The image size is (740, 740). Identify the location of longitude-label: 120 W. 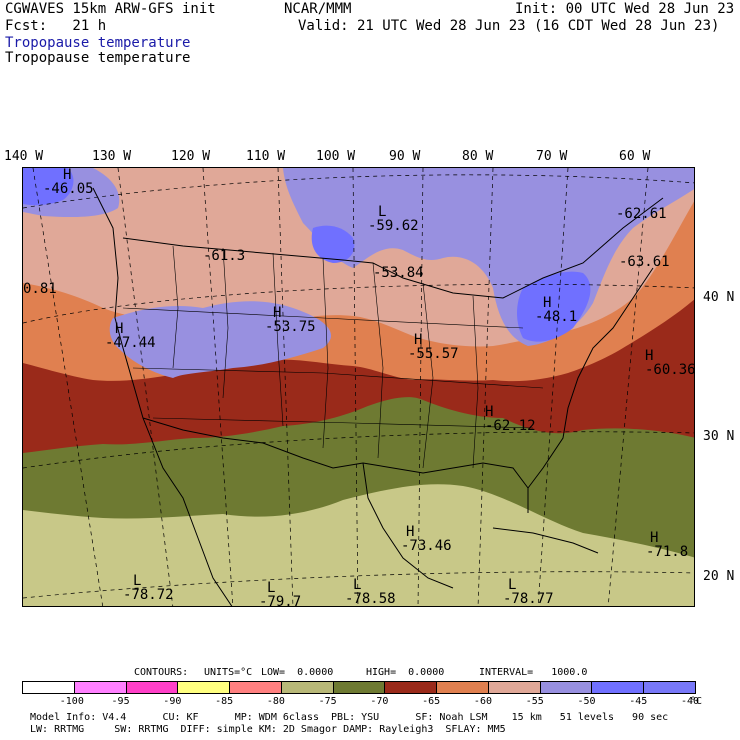
(191, 156).